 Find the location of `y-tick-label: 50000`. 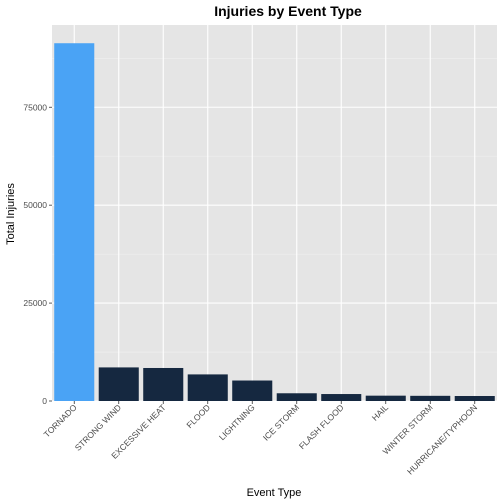

y-tick-label: 50000 is located at coordinates (35, 205).